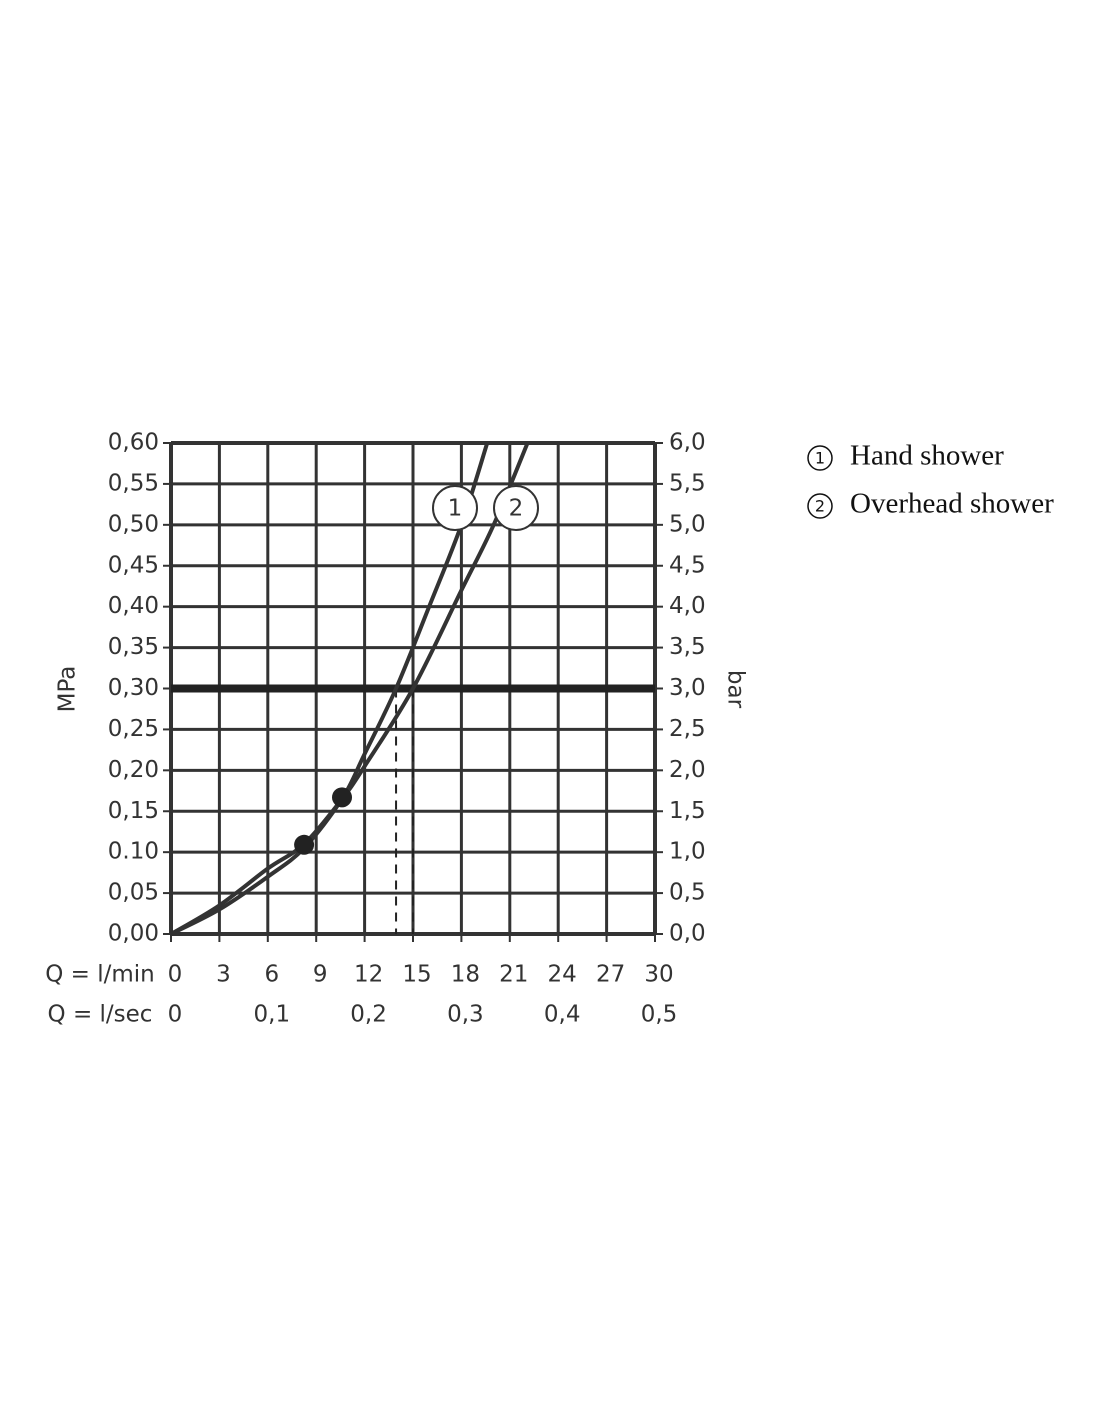  What do you see at coordinates (368, 975) in the screenshot?
I see `x-tick-label: 12` at bounding box center [368, 975].